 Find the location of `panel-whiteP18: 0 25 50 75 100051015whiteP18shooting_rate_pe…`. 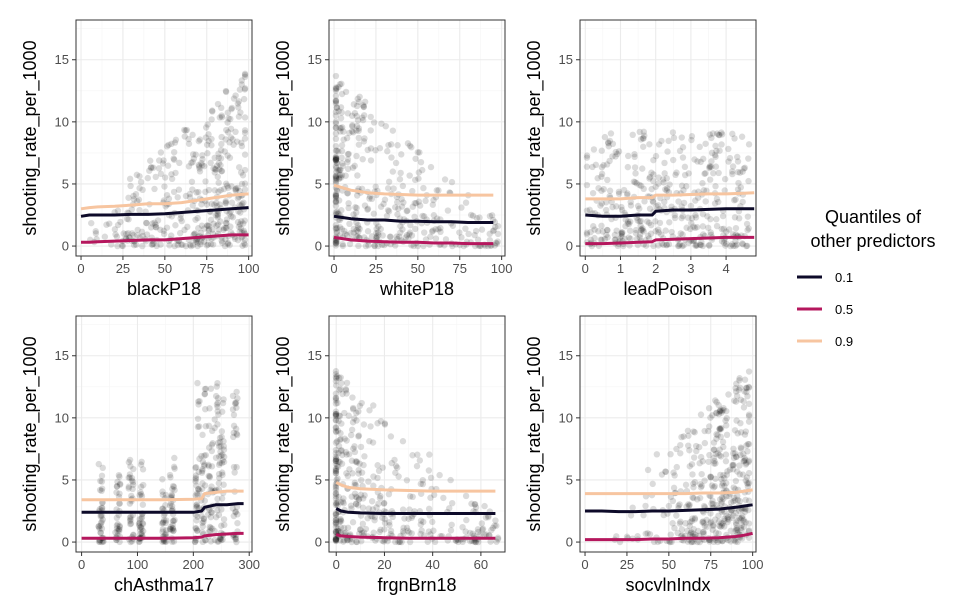

panel-whiteP18: 0 25 50 75 100051015whiteP18shooting_rate_pe… is located at coordinates (392, 159).